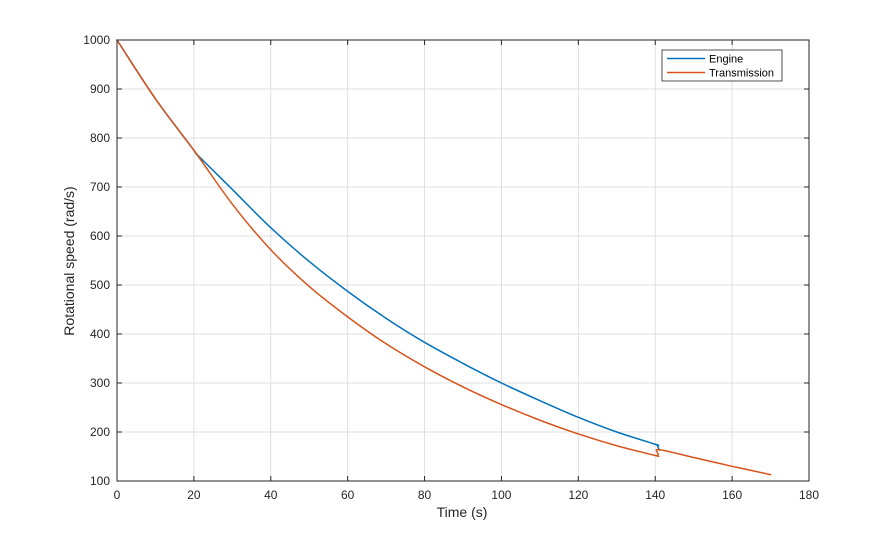  Describe the element at coordinates (462, 512) in the screenshot. I see `x-axis-label: Time (s)` at that location.